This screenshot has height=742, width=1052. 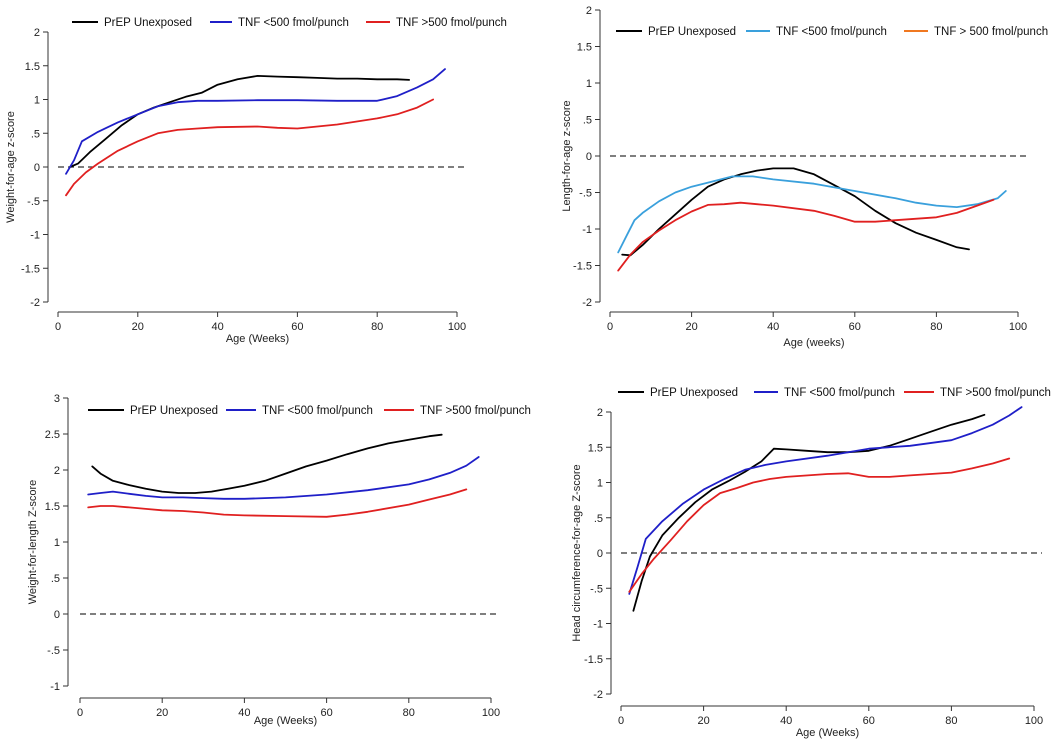 I want to click on y-axis-title: Weight-for-age z-score, so click(x=11, y=167).